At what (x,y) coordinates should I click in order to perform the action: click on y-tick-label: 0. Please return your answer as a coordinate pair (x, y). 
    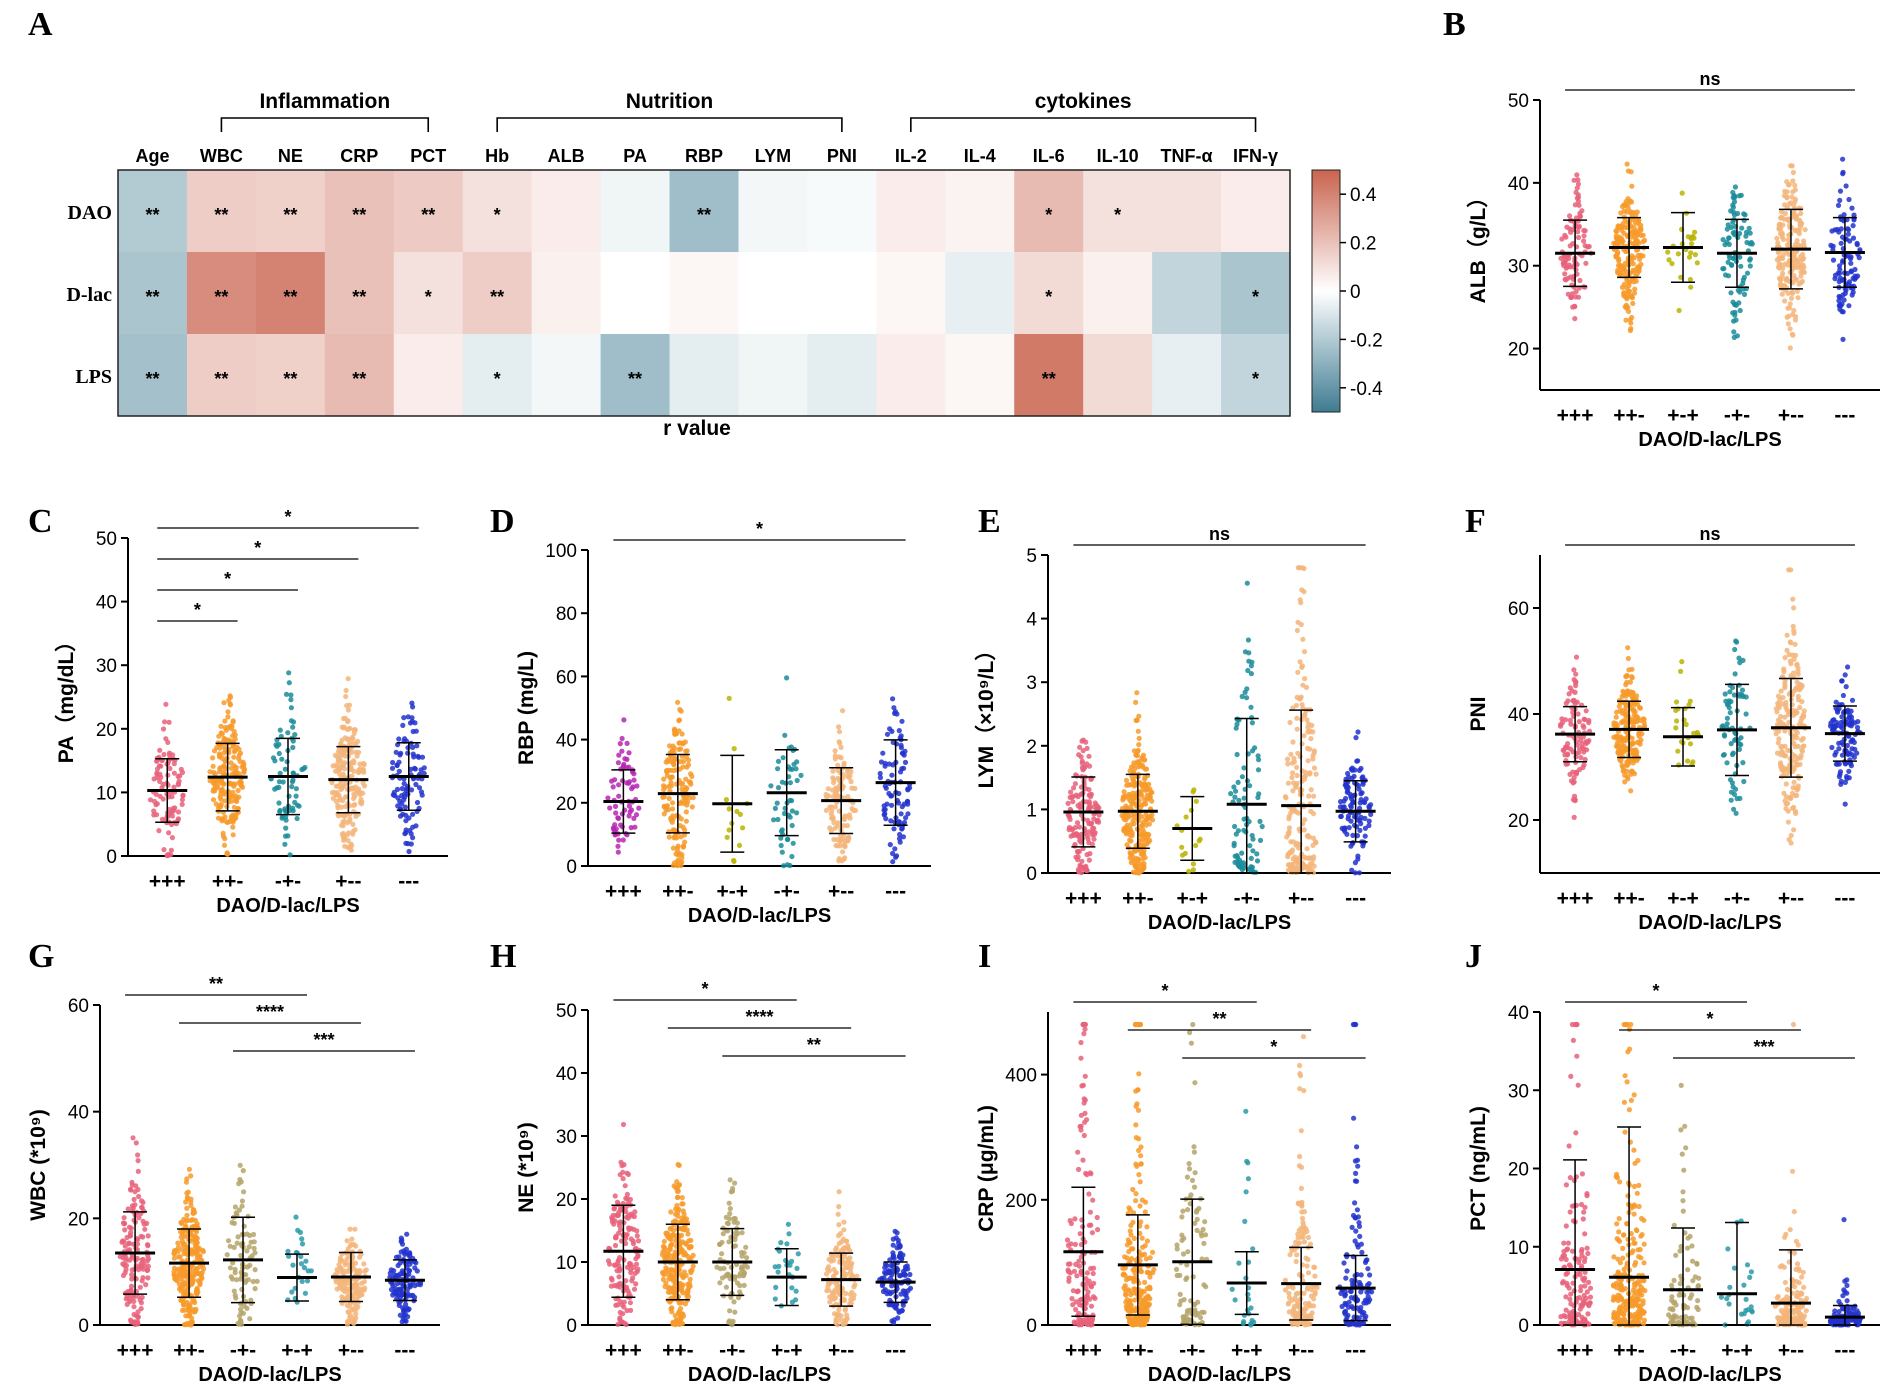
    Looking at the image, I should click on (1031, 874).